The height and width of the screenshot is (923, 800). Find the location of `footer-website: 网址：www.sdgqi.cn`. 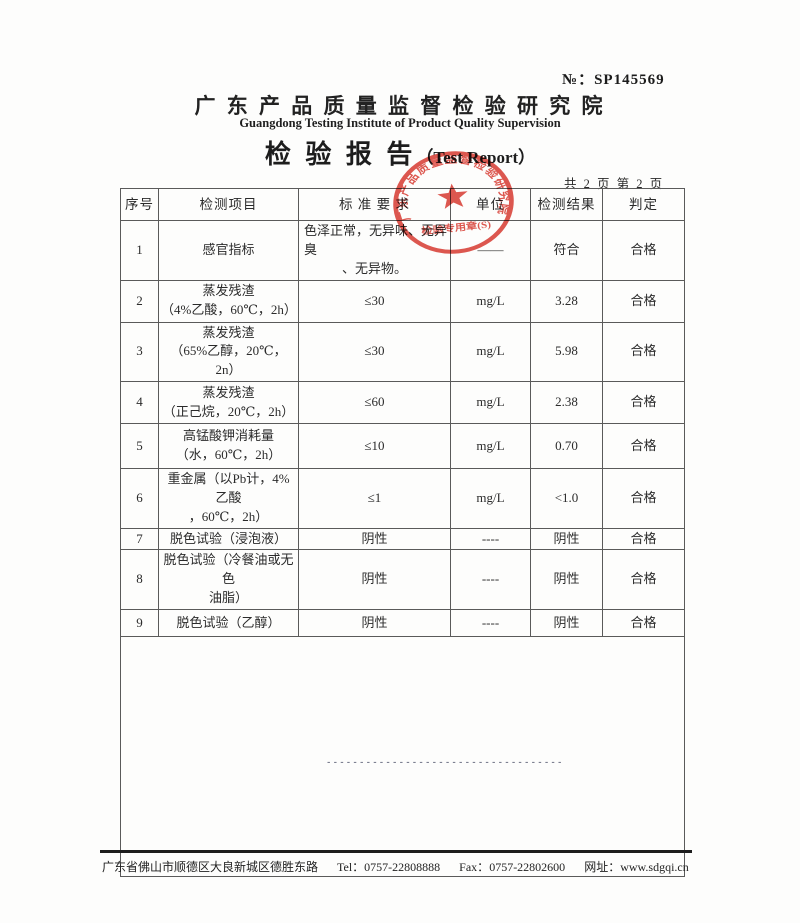

footer-website: 网址：www.sdgqi.cn is located at coordinates (636, 867).